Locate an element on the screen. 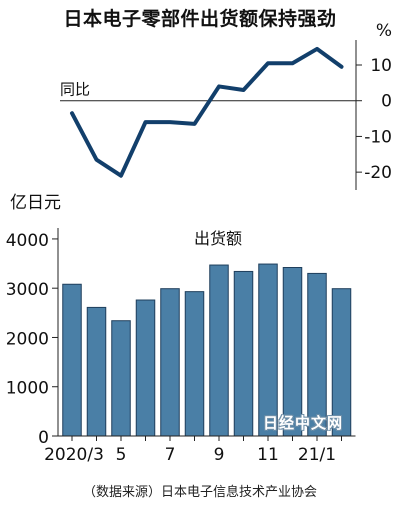 This screenshot has width=400, height=507. bar-x-tick-label: 9 is located at coordinates (219, 455).